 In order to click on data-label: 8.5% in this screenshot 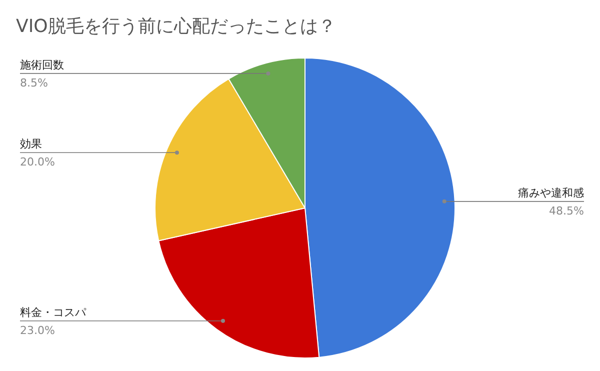, I will do `click(34, 83)`.